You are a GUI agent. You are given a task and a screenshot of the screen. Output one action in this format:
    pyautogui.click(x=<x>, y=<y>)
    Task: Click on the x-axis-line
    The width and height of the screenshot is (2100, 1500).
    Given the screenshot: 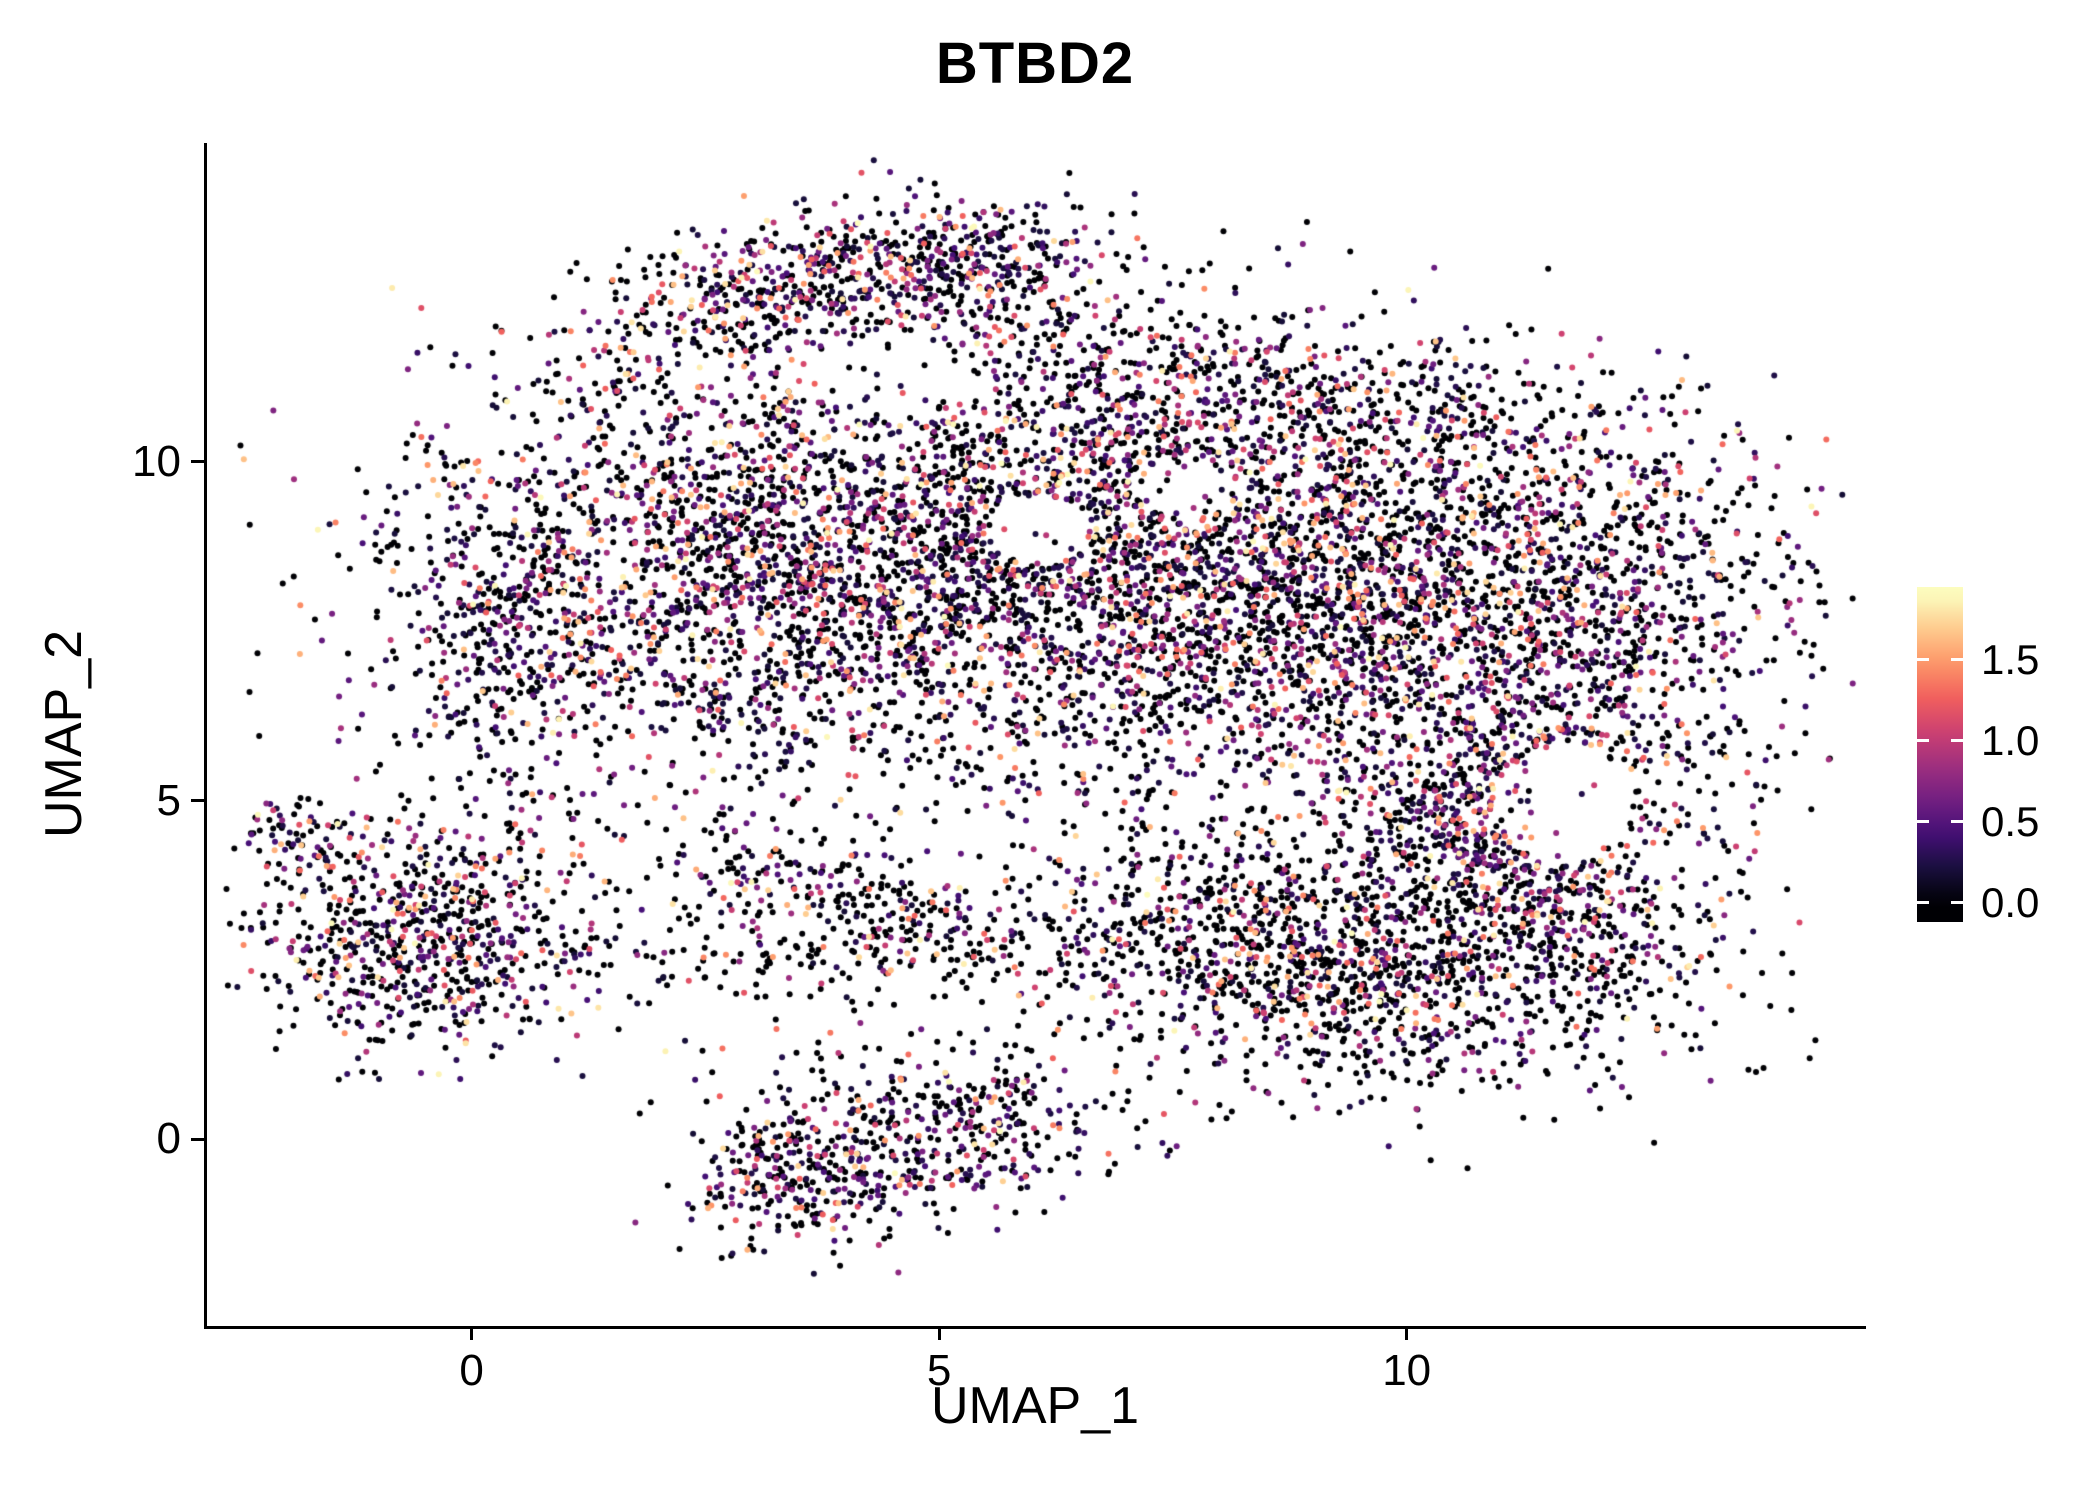 What is the action you would take?
    pyautogui.click(x=1035, y=1327)
    